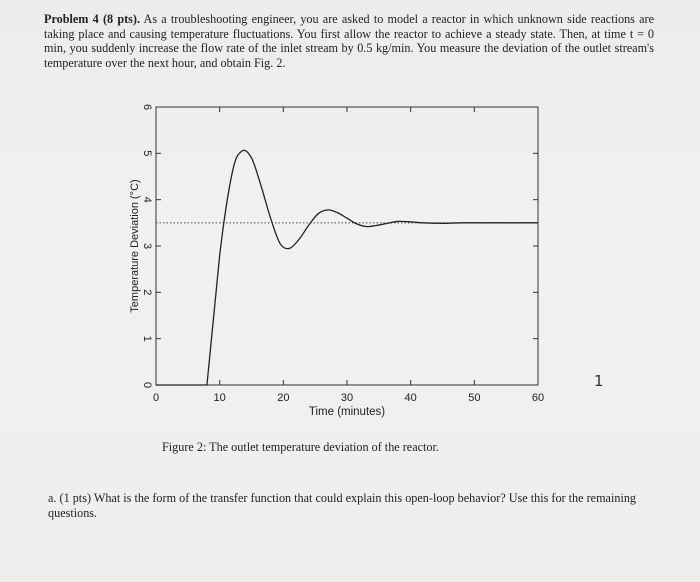  Describe the element at coordinates (220, 398) in the screenshot. I see `x-tick-label: 10` at that location.